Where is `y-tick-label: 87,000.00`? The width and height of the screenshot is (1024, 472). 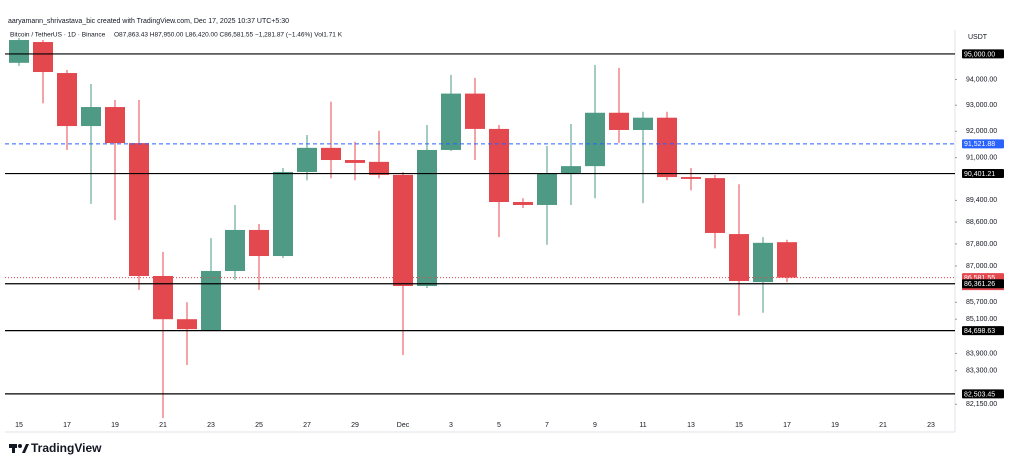
y-tick-label: 87,000.00 is located at coordinates (981, 266).